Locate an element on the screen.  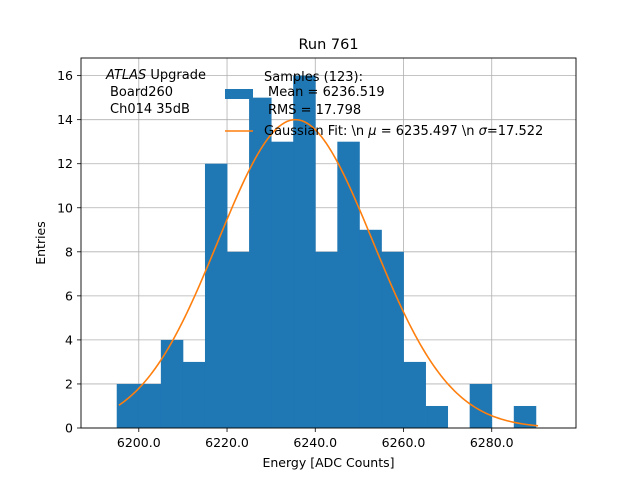
y-tick-label-6: 12 is located at coordinates (65, 163).